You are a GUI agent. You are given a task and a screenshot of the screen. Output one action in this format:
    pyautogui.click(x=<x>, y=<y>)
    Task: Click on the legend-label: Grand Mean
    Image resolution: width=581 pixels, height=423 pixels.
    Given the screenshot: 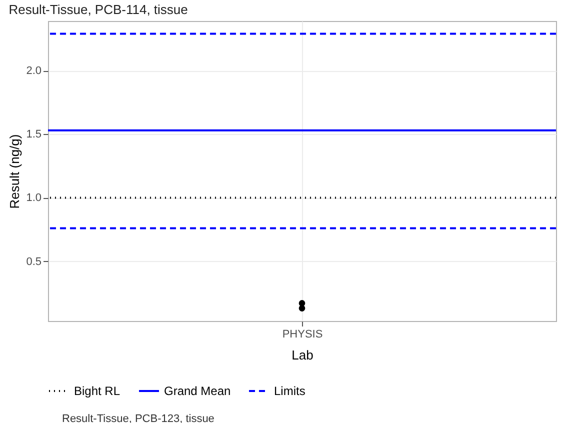 What is the action you would take?
    pyautogui.click(x=197, y=391)
    